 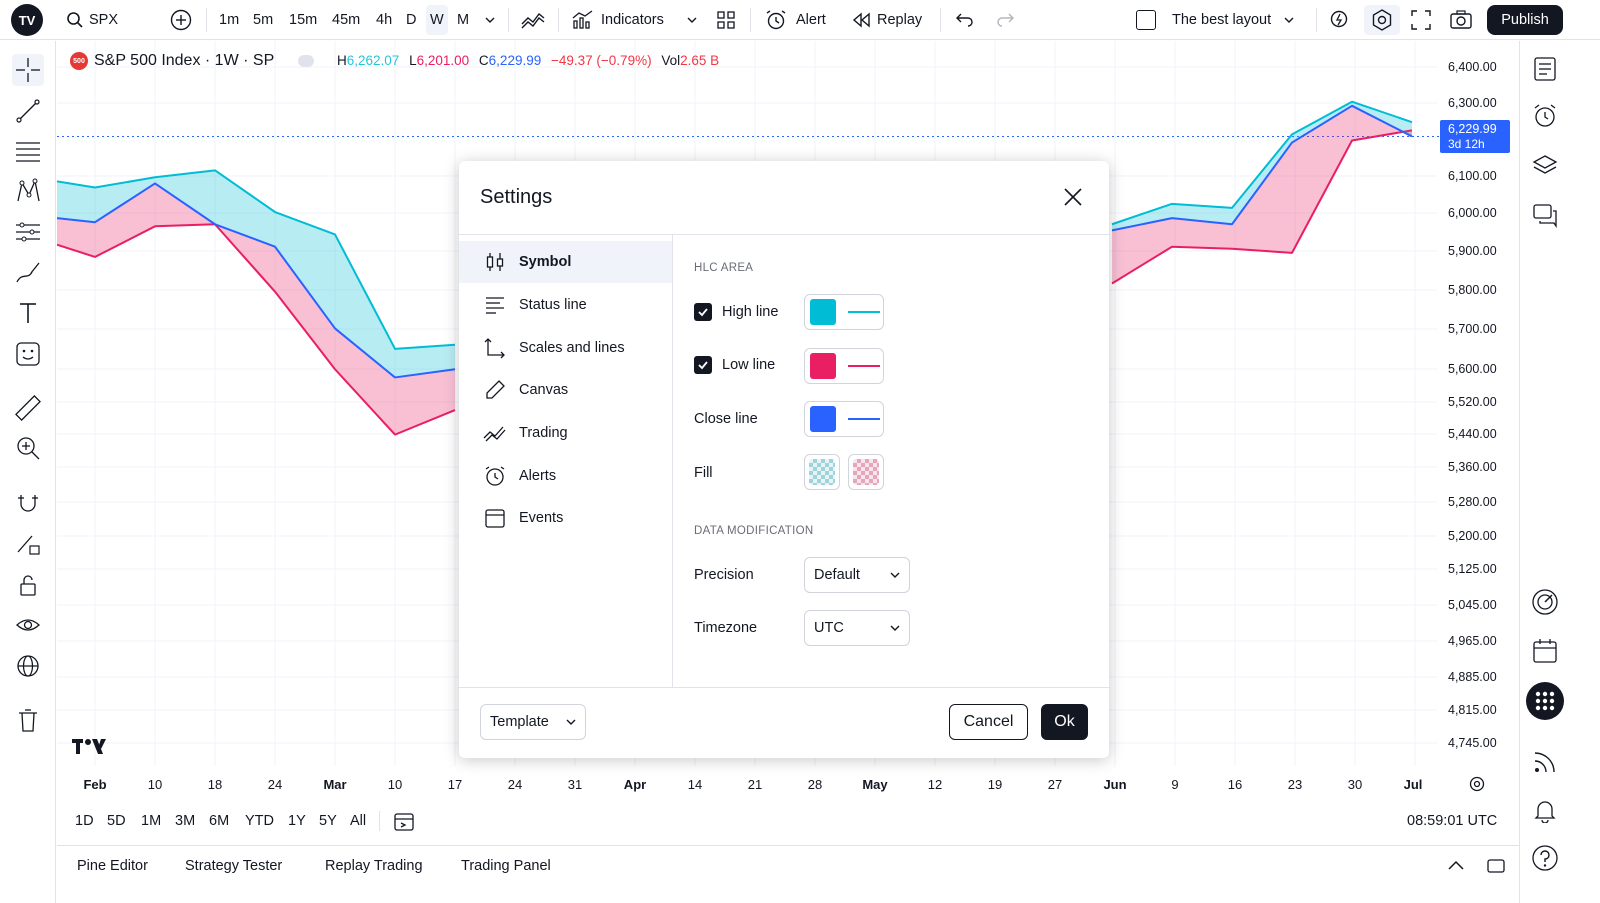 What do you see at coordinates (857, 575) in the screenshot?
I see `precision-select: Default` at bounding box center [857, 575].